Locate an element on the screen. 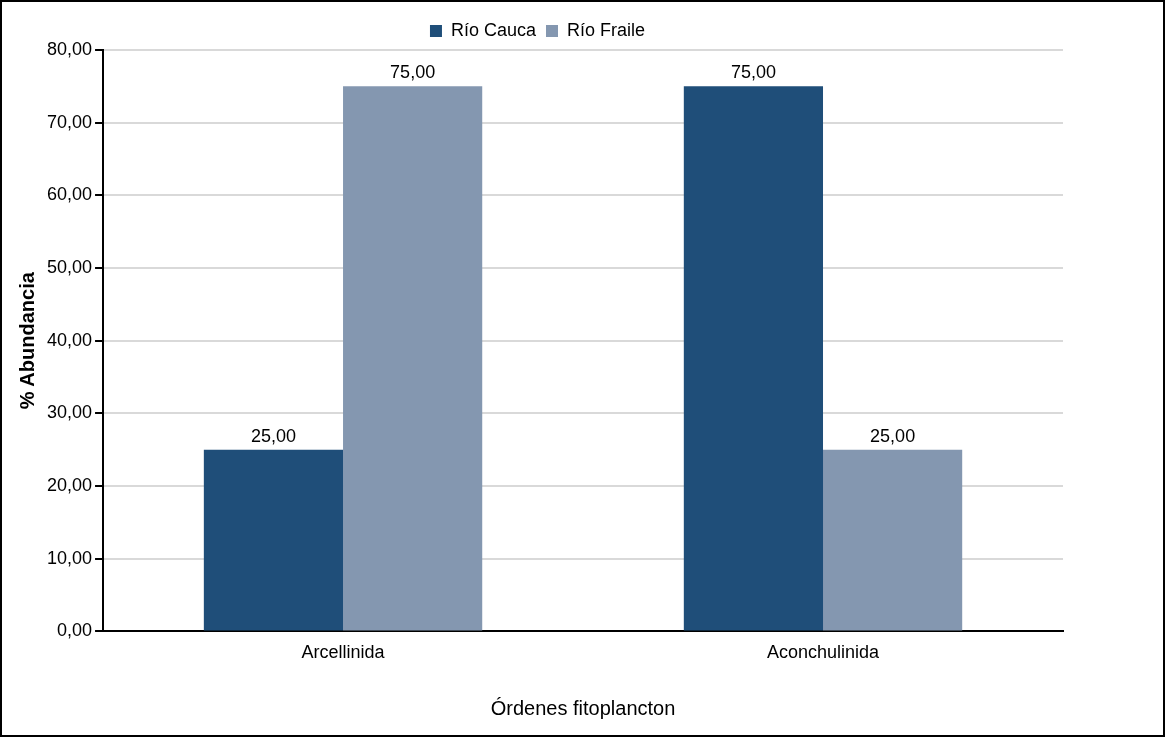  x-tick-label: Aconchulinida is located at coordinates (823, 652).